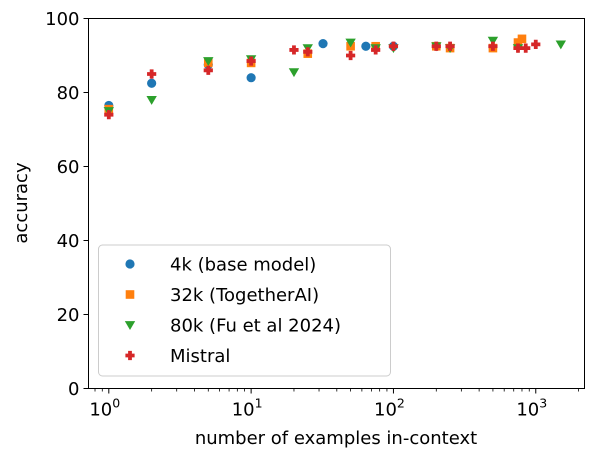 The image size is (593, 458). What do you see at coordinates (200, 356) in the screenshot?
I see `legend-label: Mistral` at bounding box center [200, 356].